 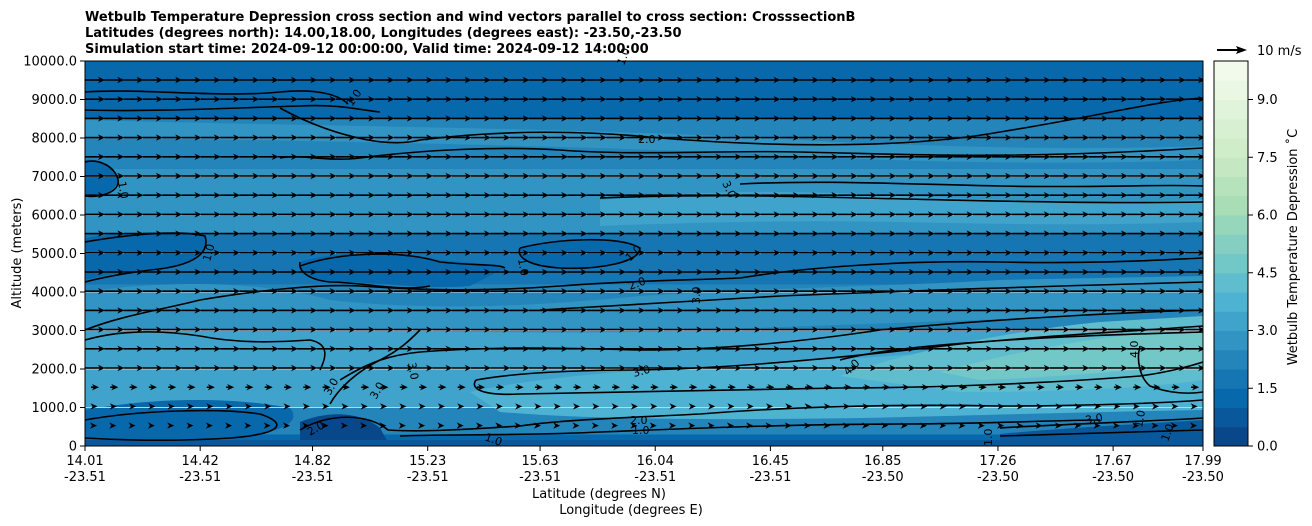 What do you see at coordinates (17, 253) in the screenshot?
I see `y-axis-label: Altitude (meters)` at bounding box center [17, 253].